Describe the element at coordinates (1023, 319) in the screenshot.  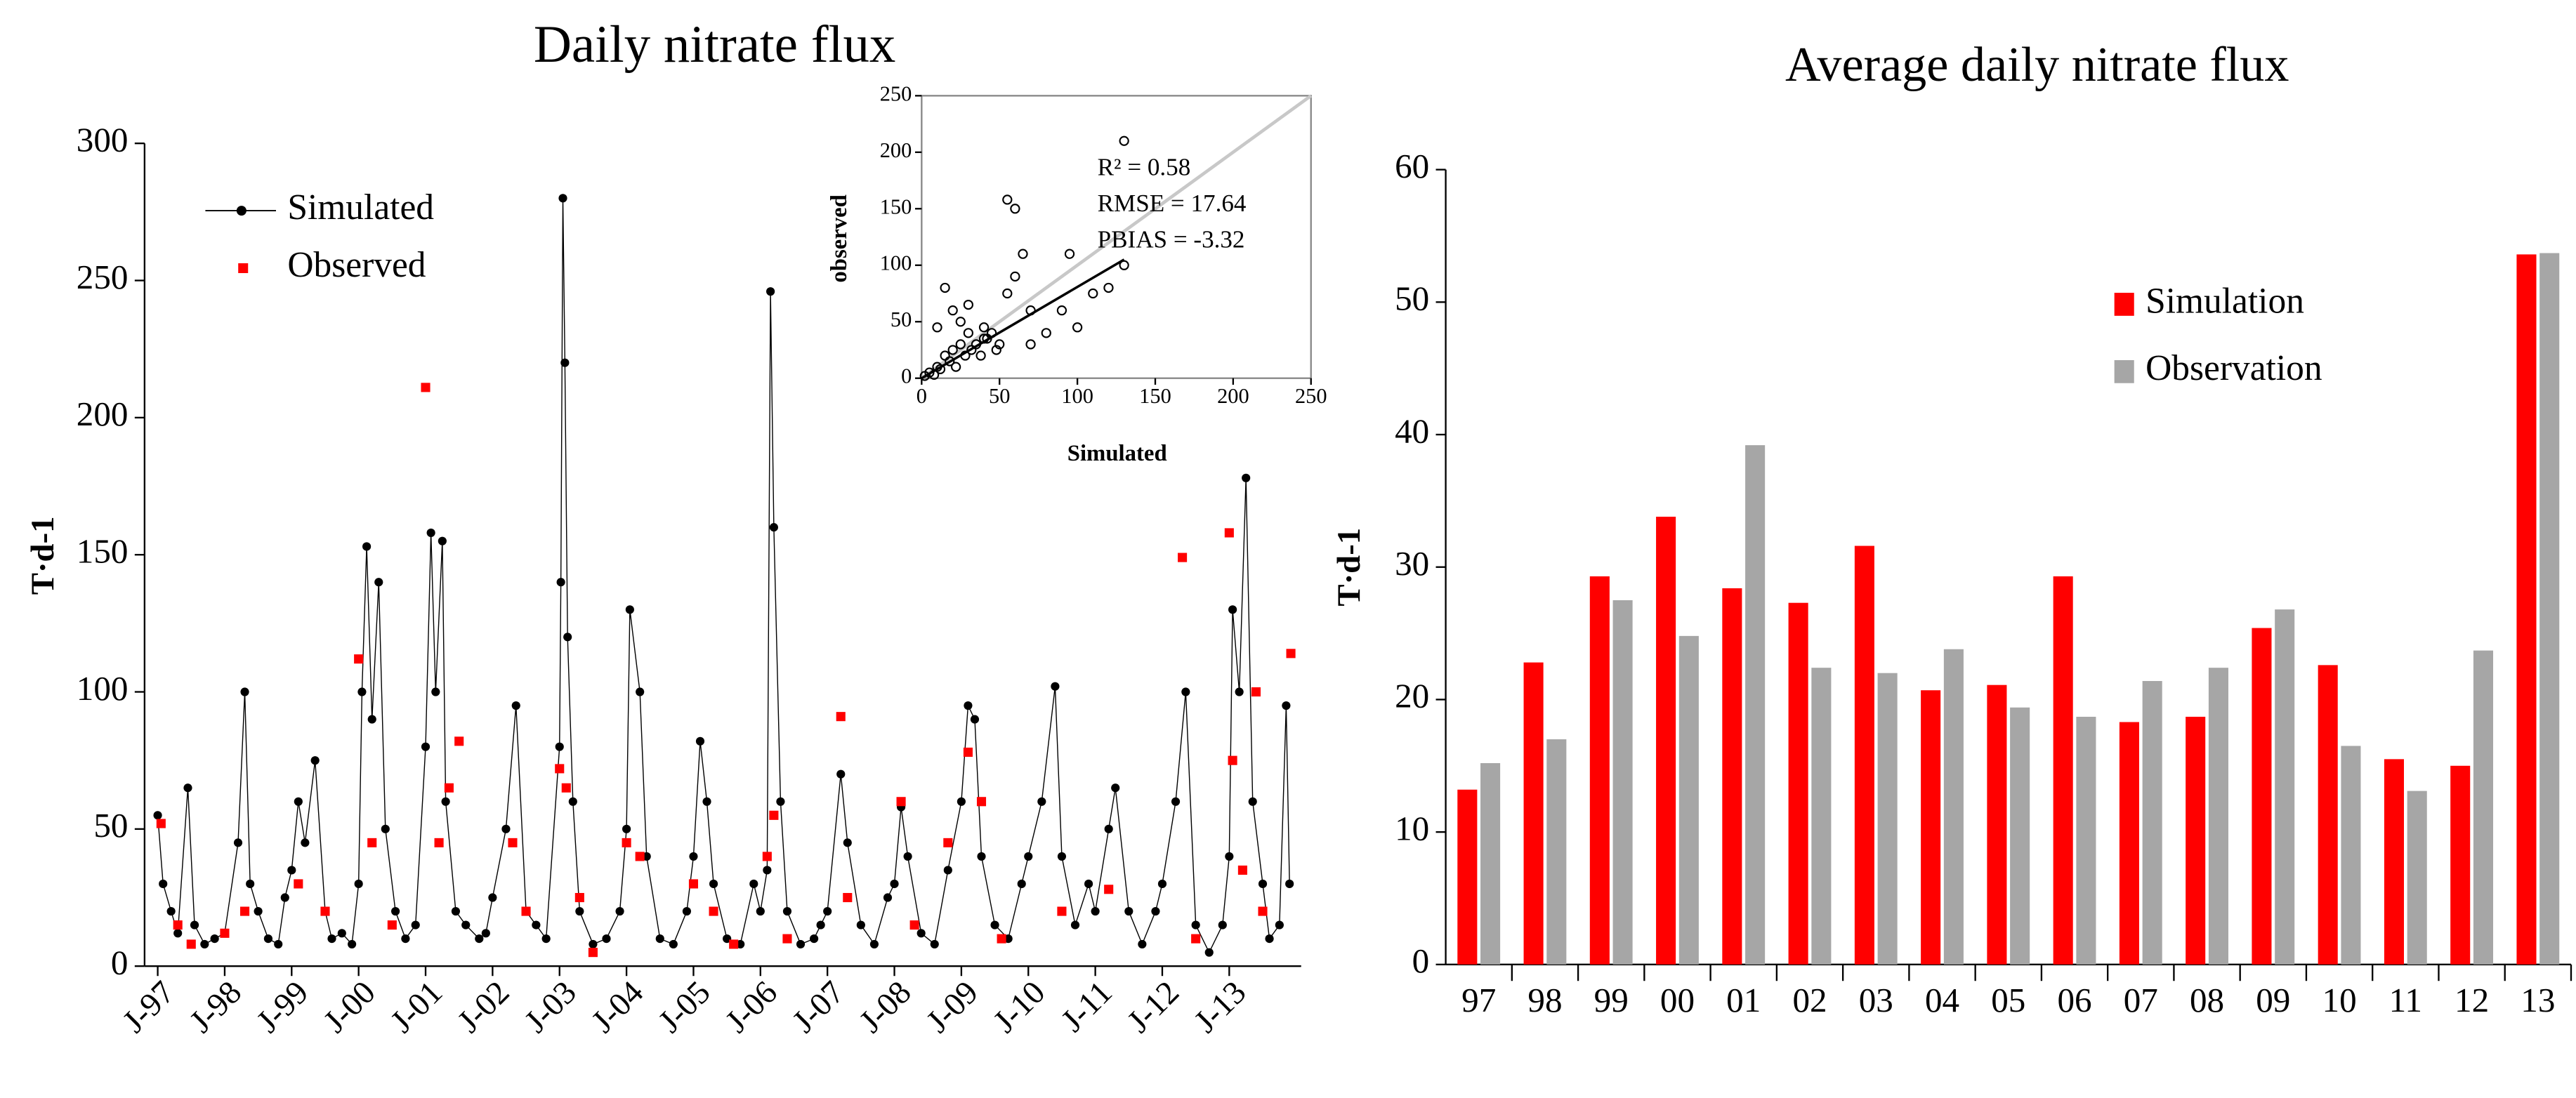
I see `fit-line` at that location.